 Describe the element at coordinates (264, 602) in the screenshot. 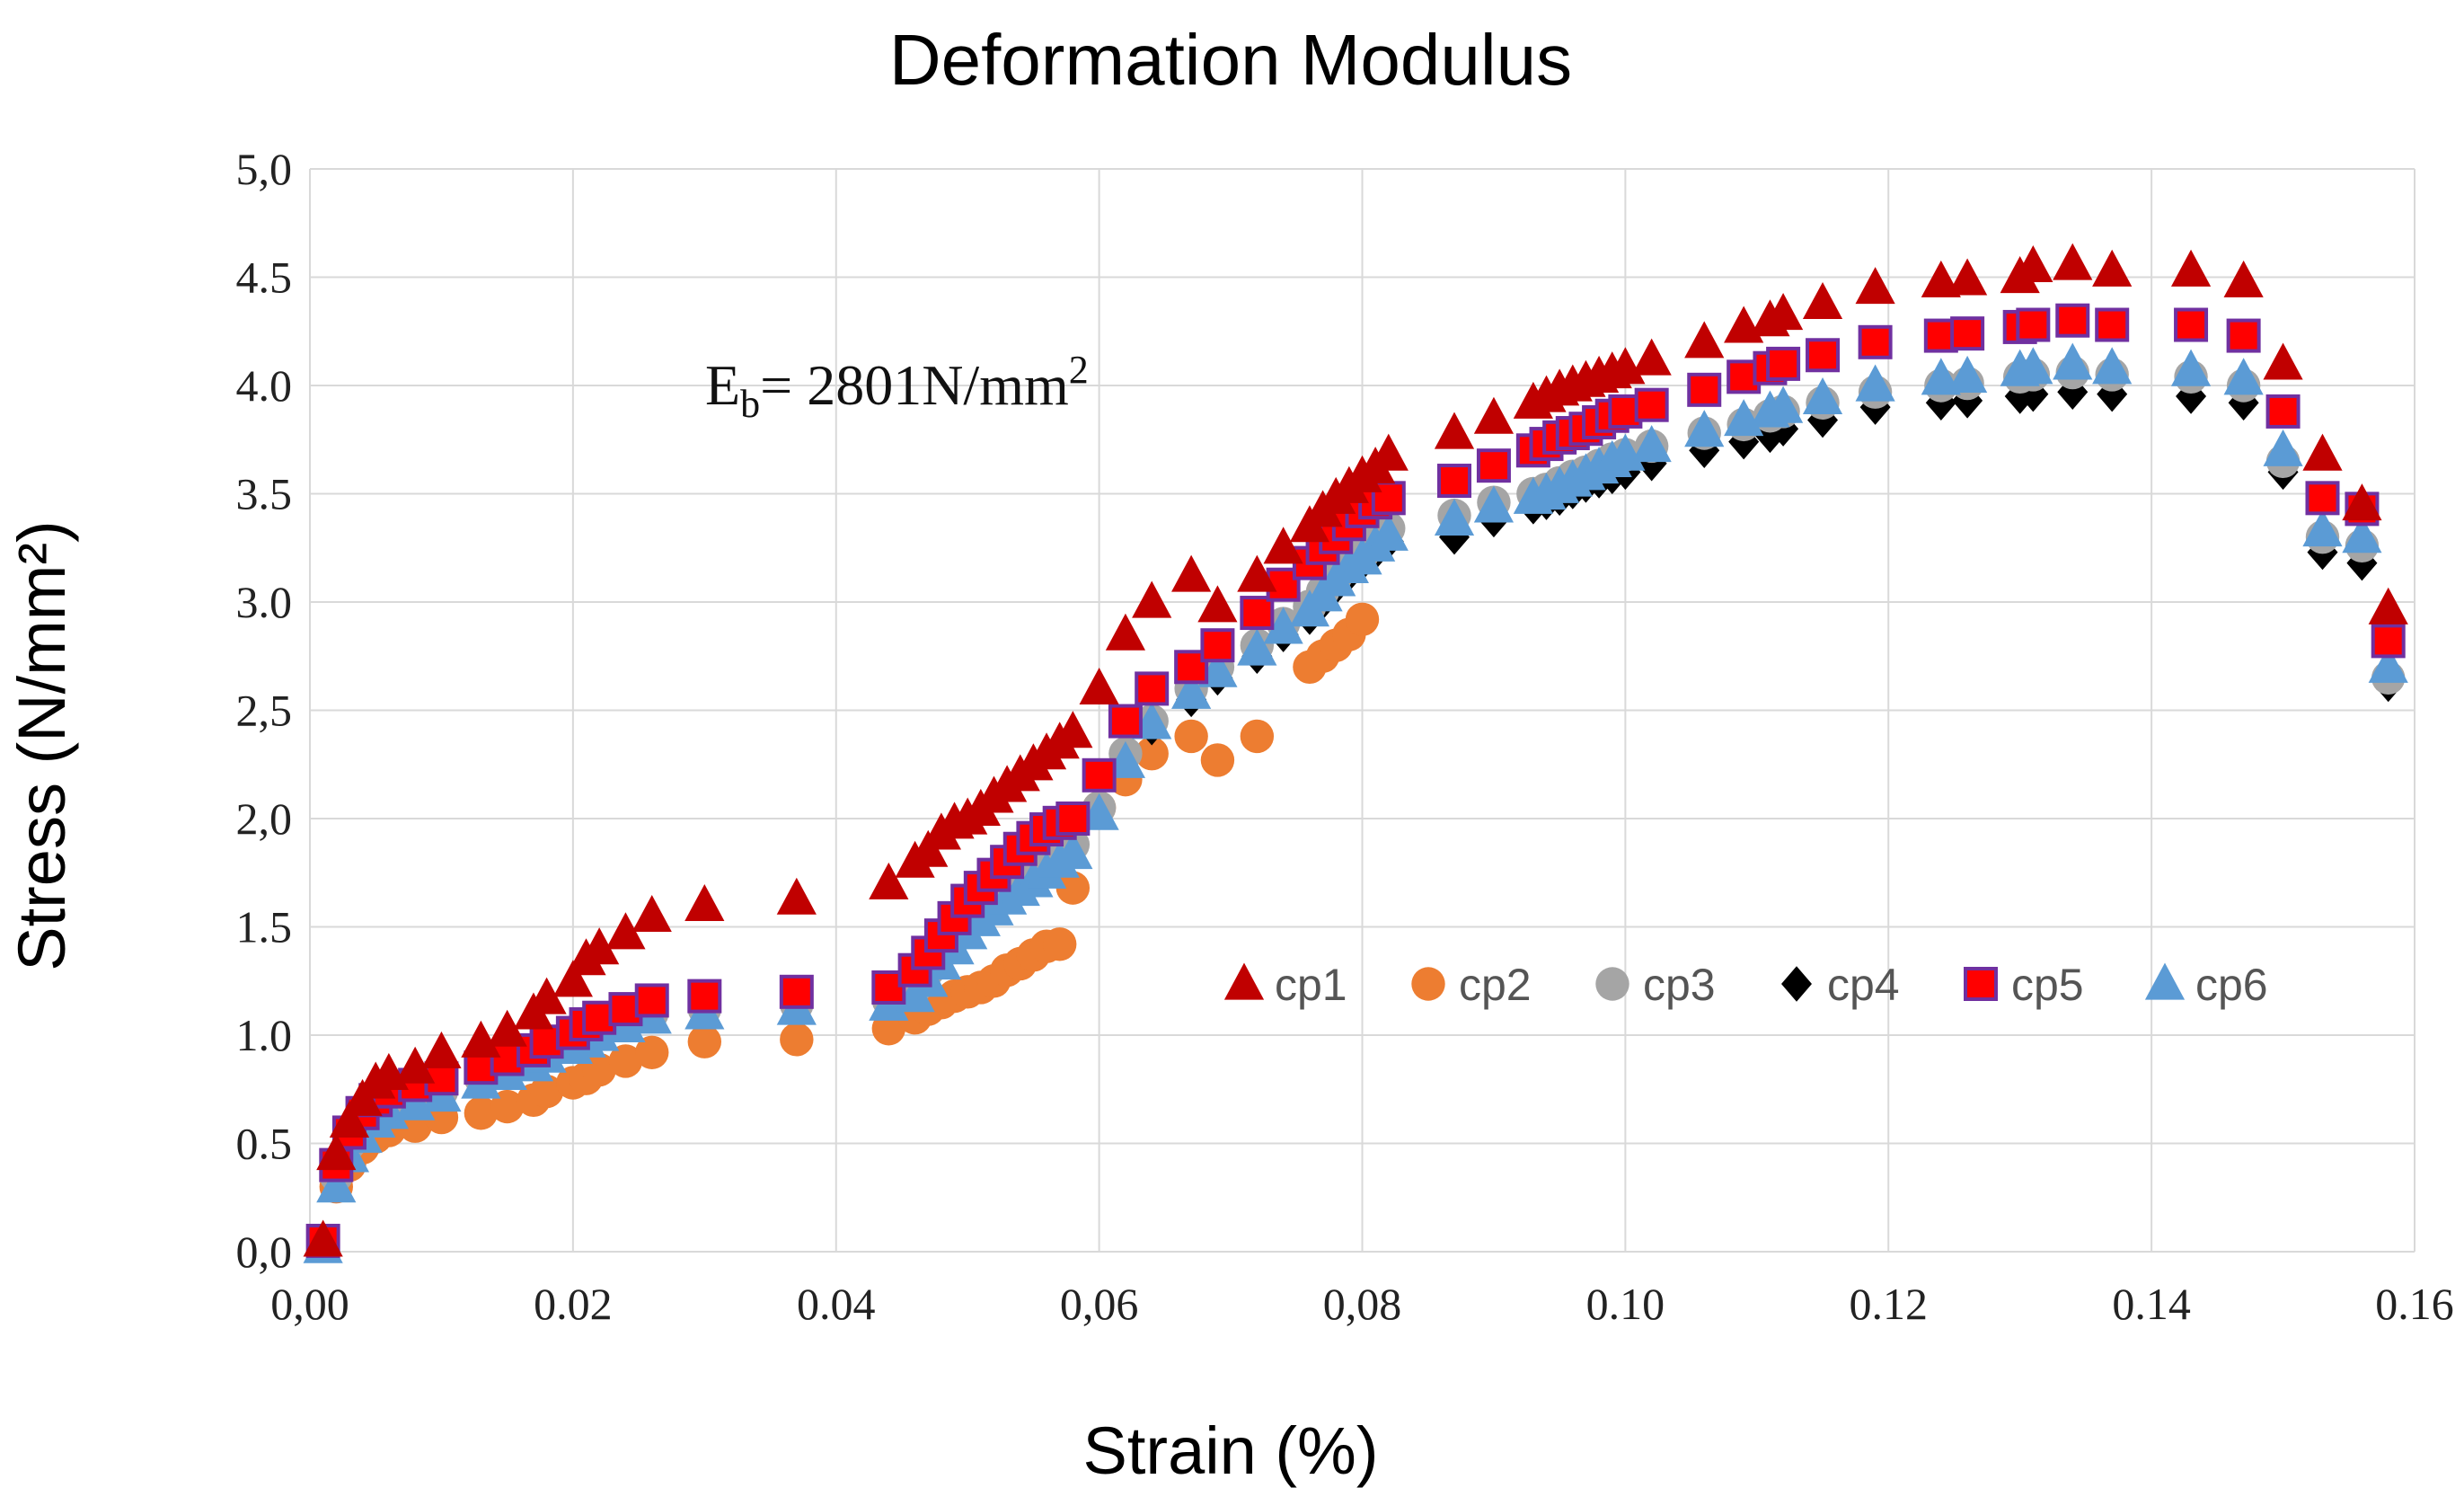

I see `y-tick-label: 3.0` at that location.